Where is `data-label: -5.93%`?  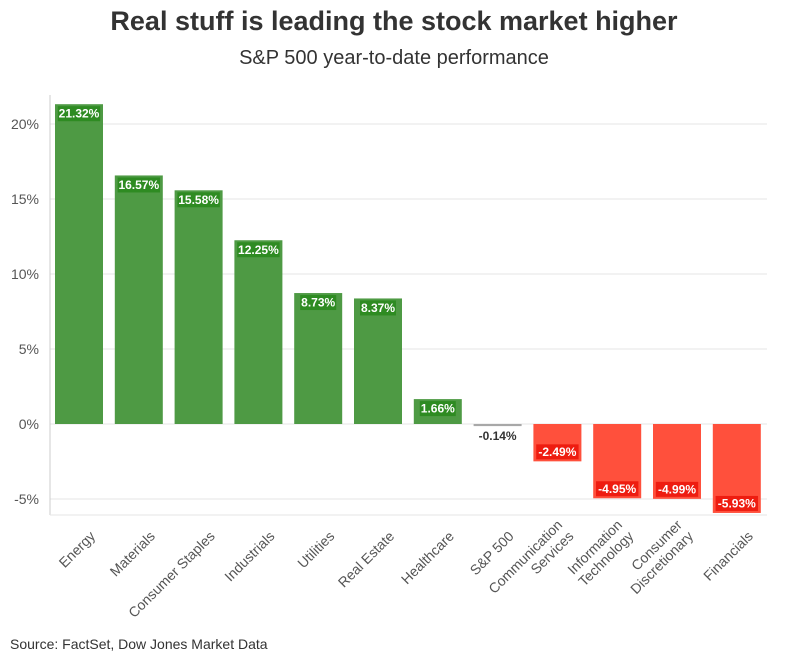 data-label: -5.93% is located at coordinates (737, 503).